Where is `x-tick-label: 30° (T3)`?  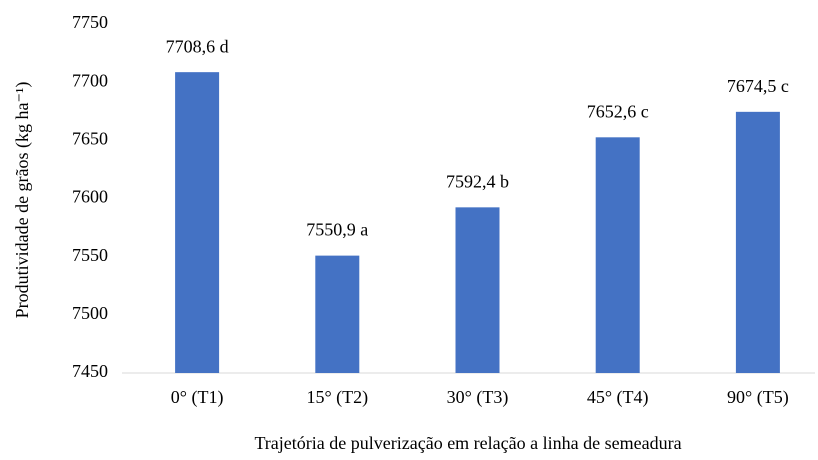
x-tick-label: 30° (T3) is located at coordinates (478, 397).